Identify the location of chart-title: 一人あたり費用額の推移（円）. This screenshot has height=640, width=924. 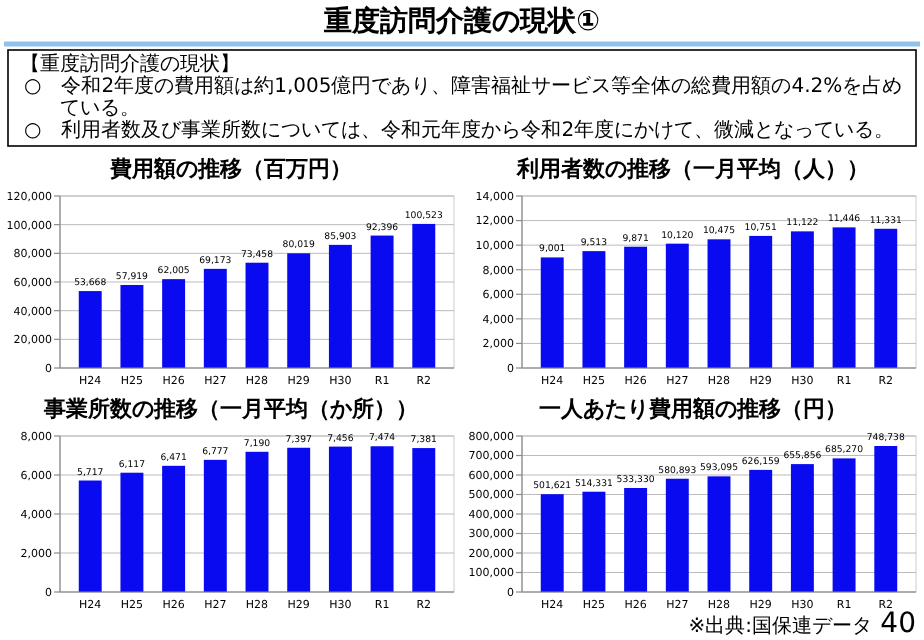
(693, 409).